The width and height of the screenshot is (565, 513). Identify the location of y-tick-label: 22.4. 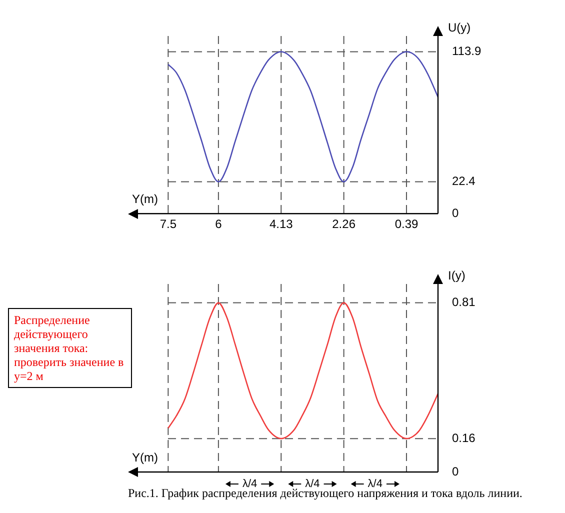
(464, 181).